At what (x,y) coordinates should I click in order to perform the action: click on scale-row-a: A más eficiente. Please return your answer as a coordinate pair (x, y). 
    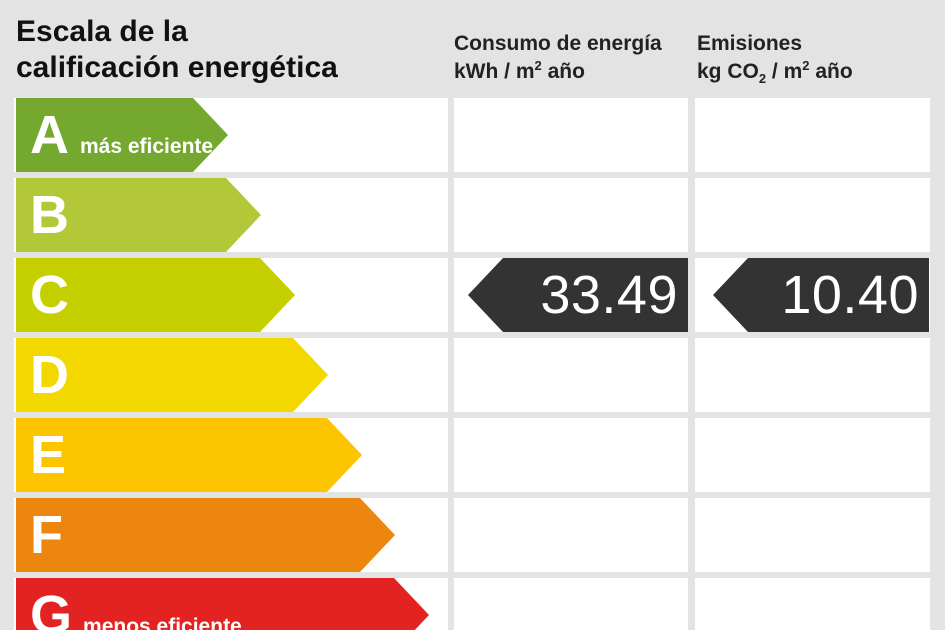
    Looking at the image, I should click on (472, 135).